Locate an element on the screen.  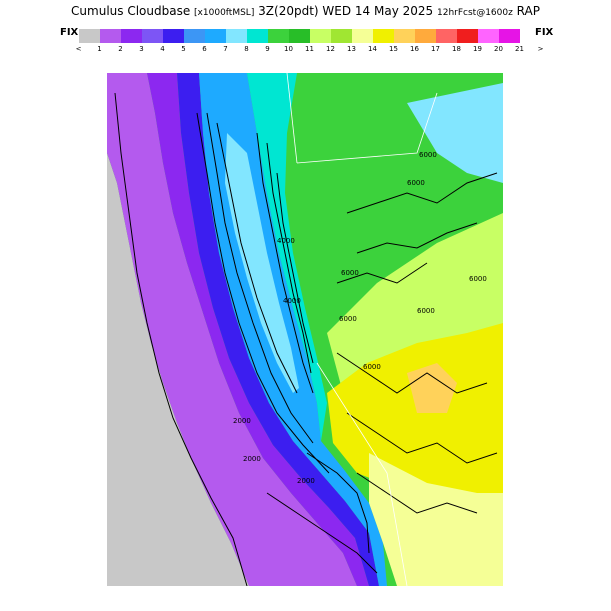
contour-label-7: 6000 is located at coordinates (478, 279).